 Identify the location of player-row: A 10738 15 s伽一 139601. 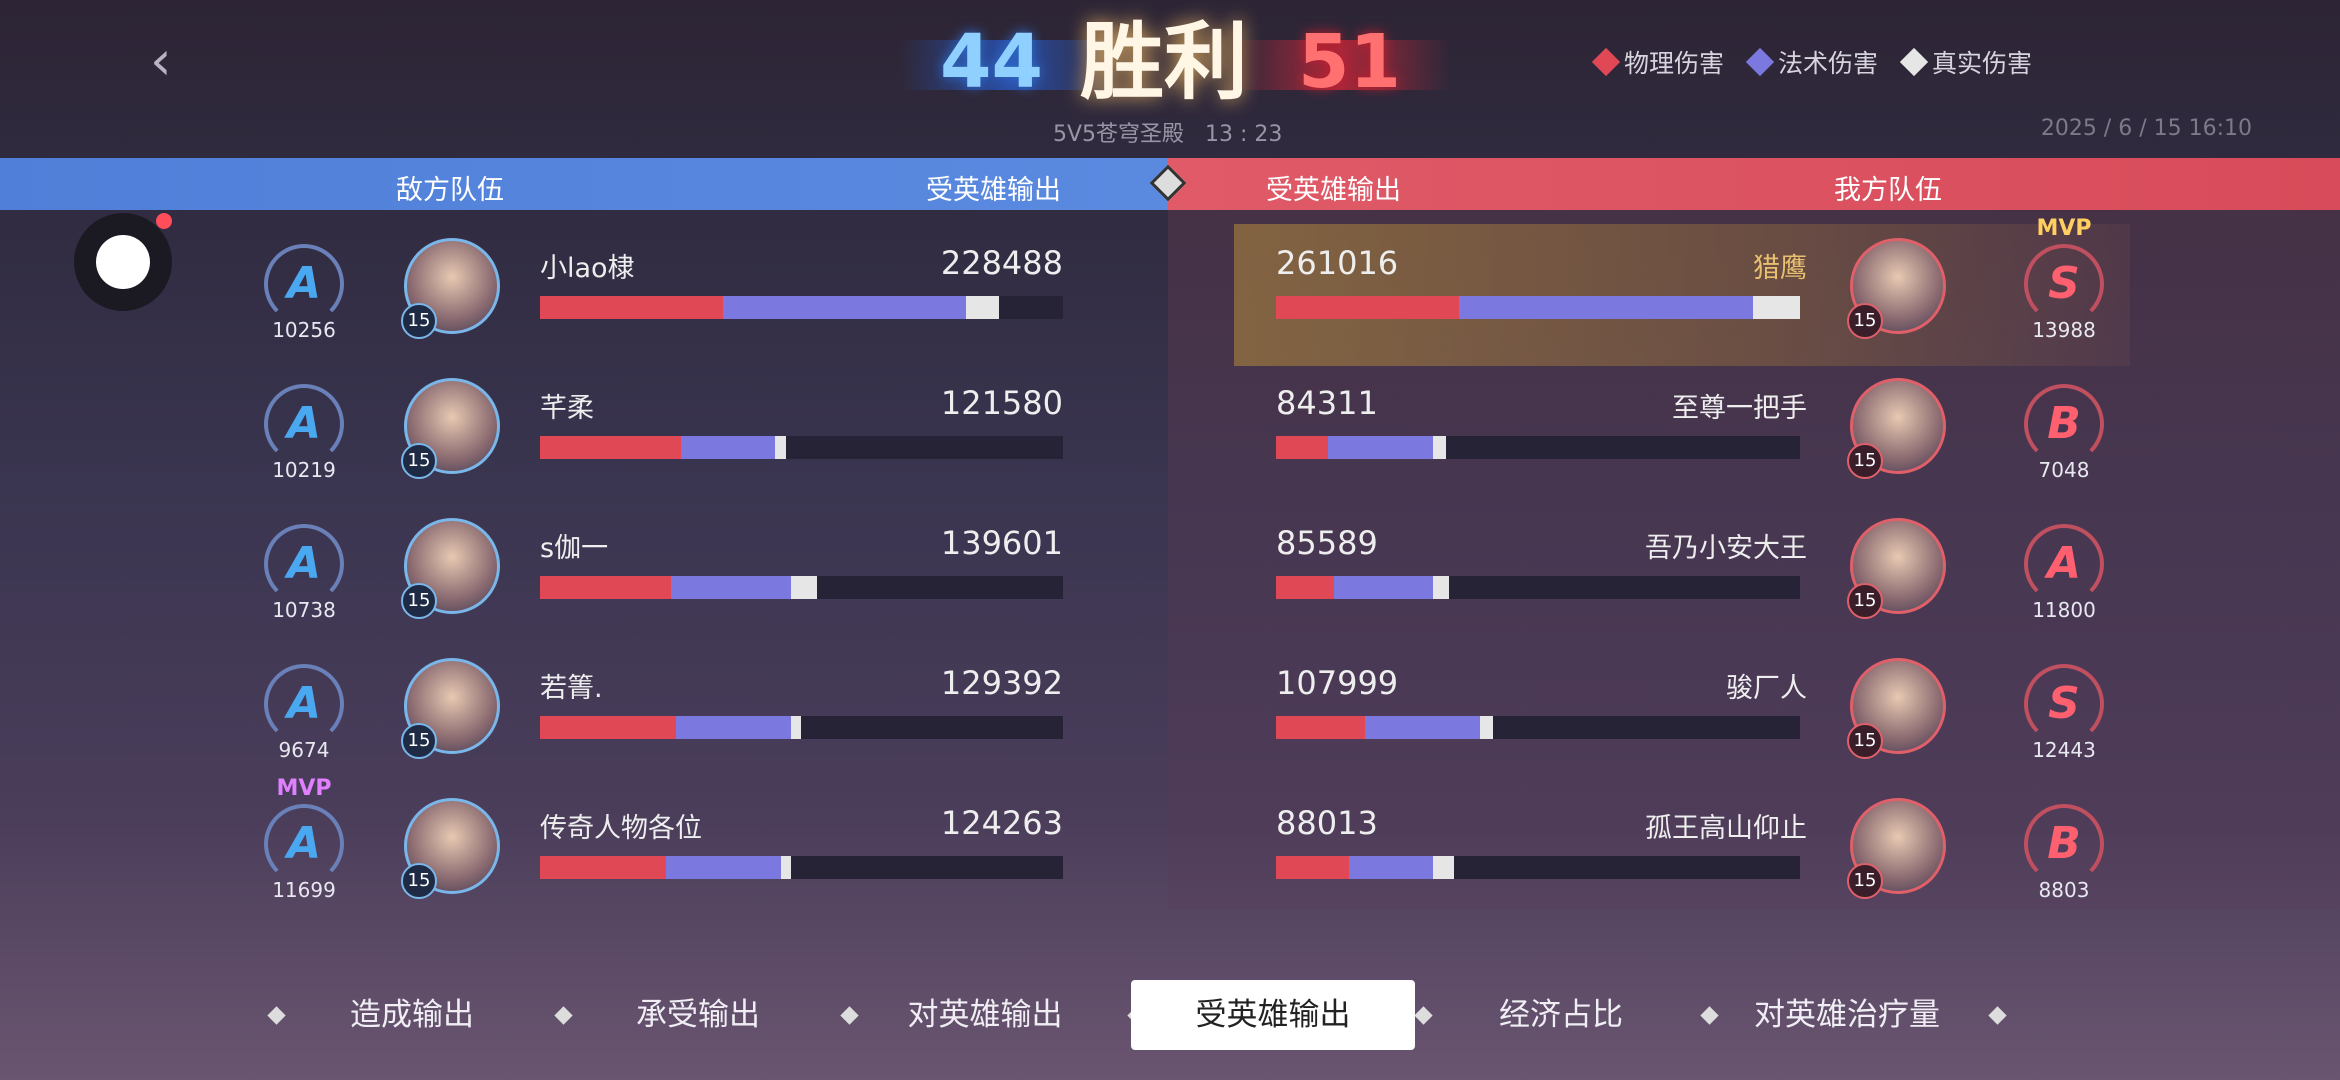
(1170, 574).